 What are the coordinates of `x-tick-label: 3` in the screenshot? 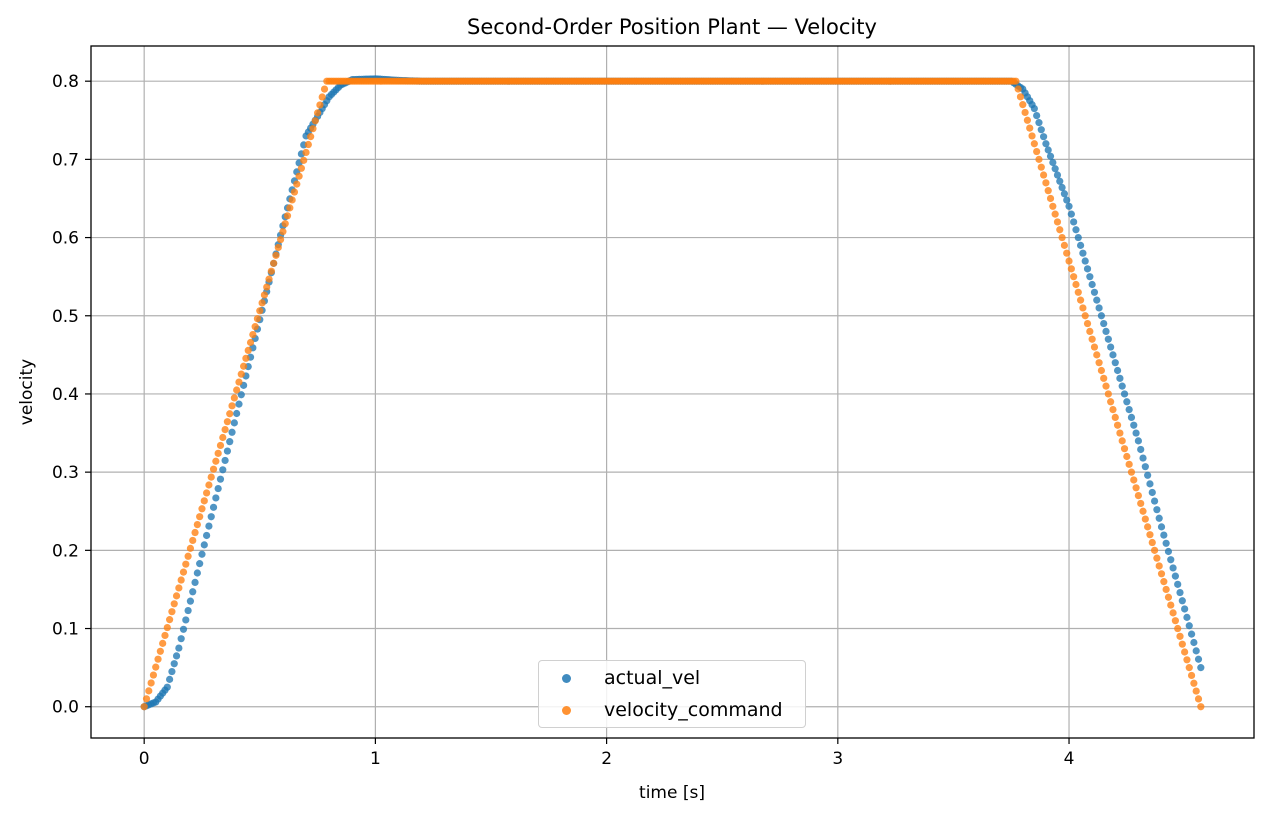 It's located at (837, 759).